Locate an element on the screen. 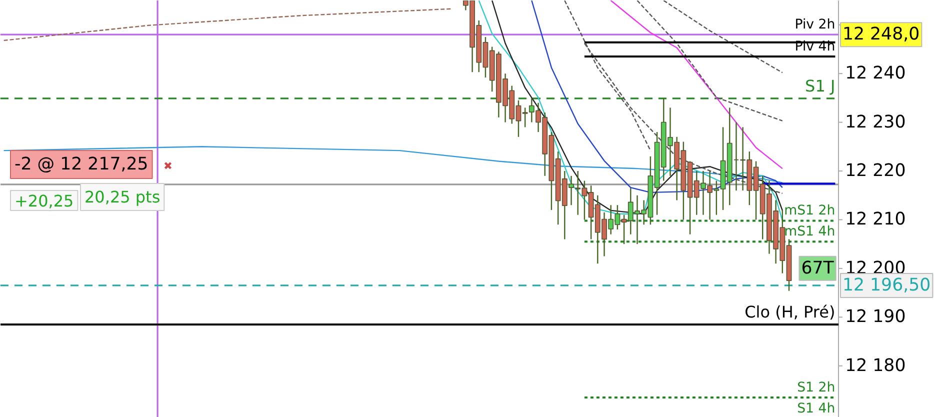  annotation: S1 4h is located at coordinates (816, 409).